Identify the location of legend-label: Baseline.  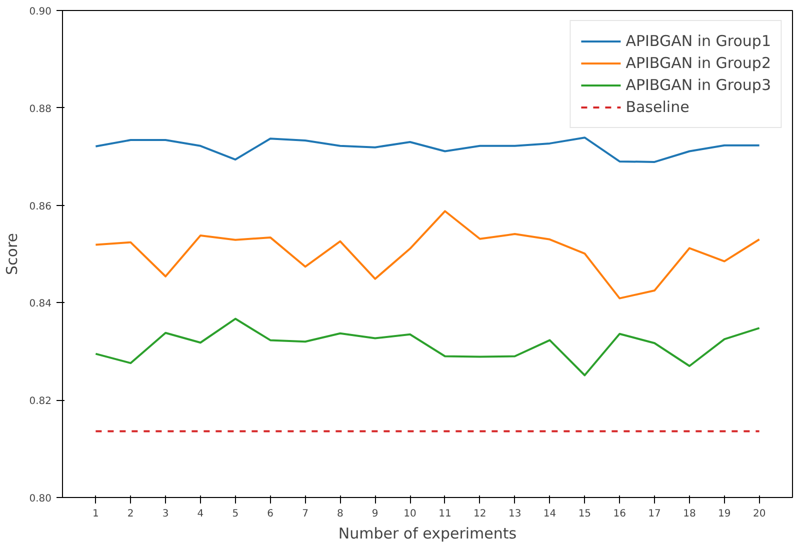
(658, 107).